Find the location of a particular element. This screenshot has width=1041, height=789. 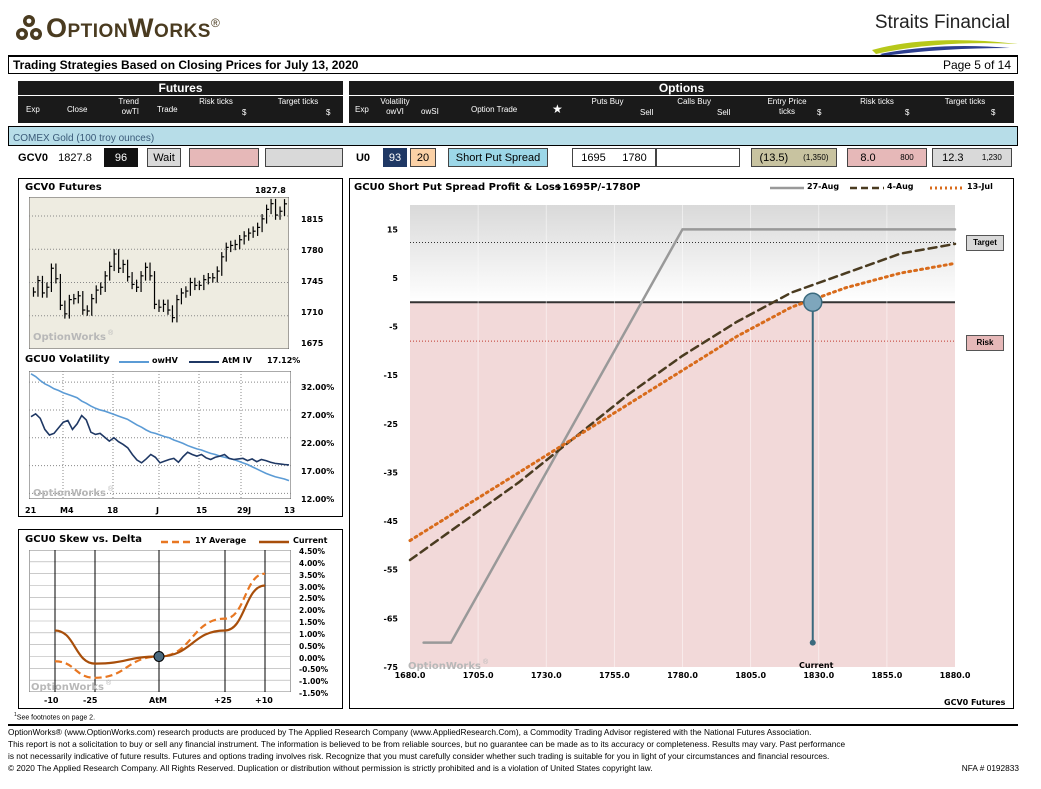

pl-x-tick: 1805.0 is located at coordinates (750, 675).